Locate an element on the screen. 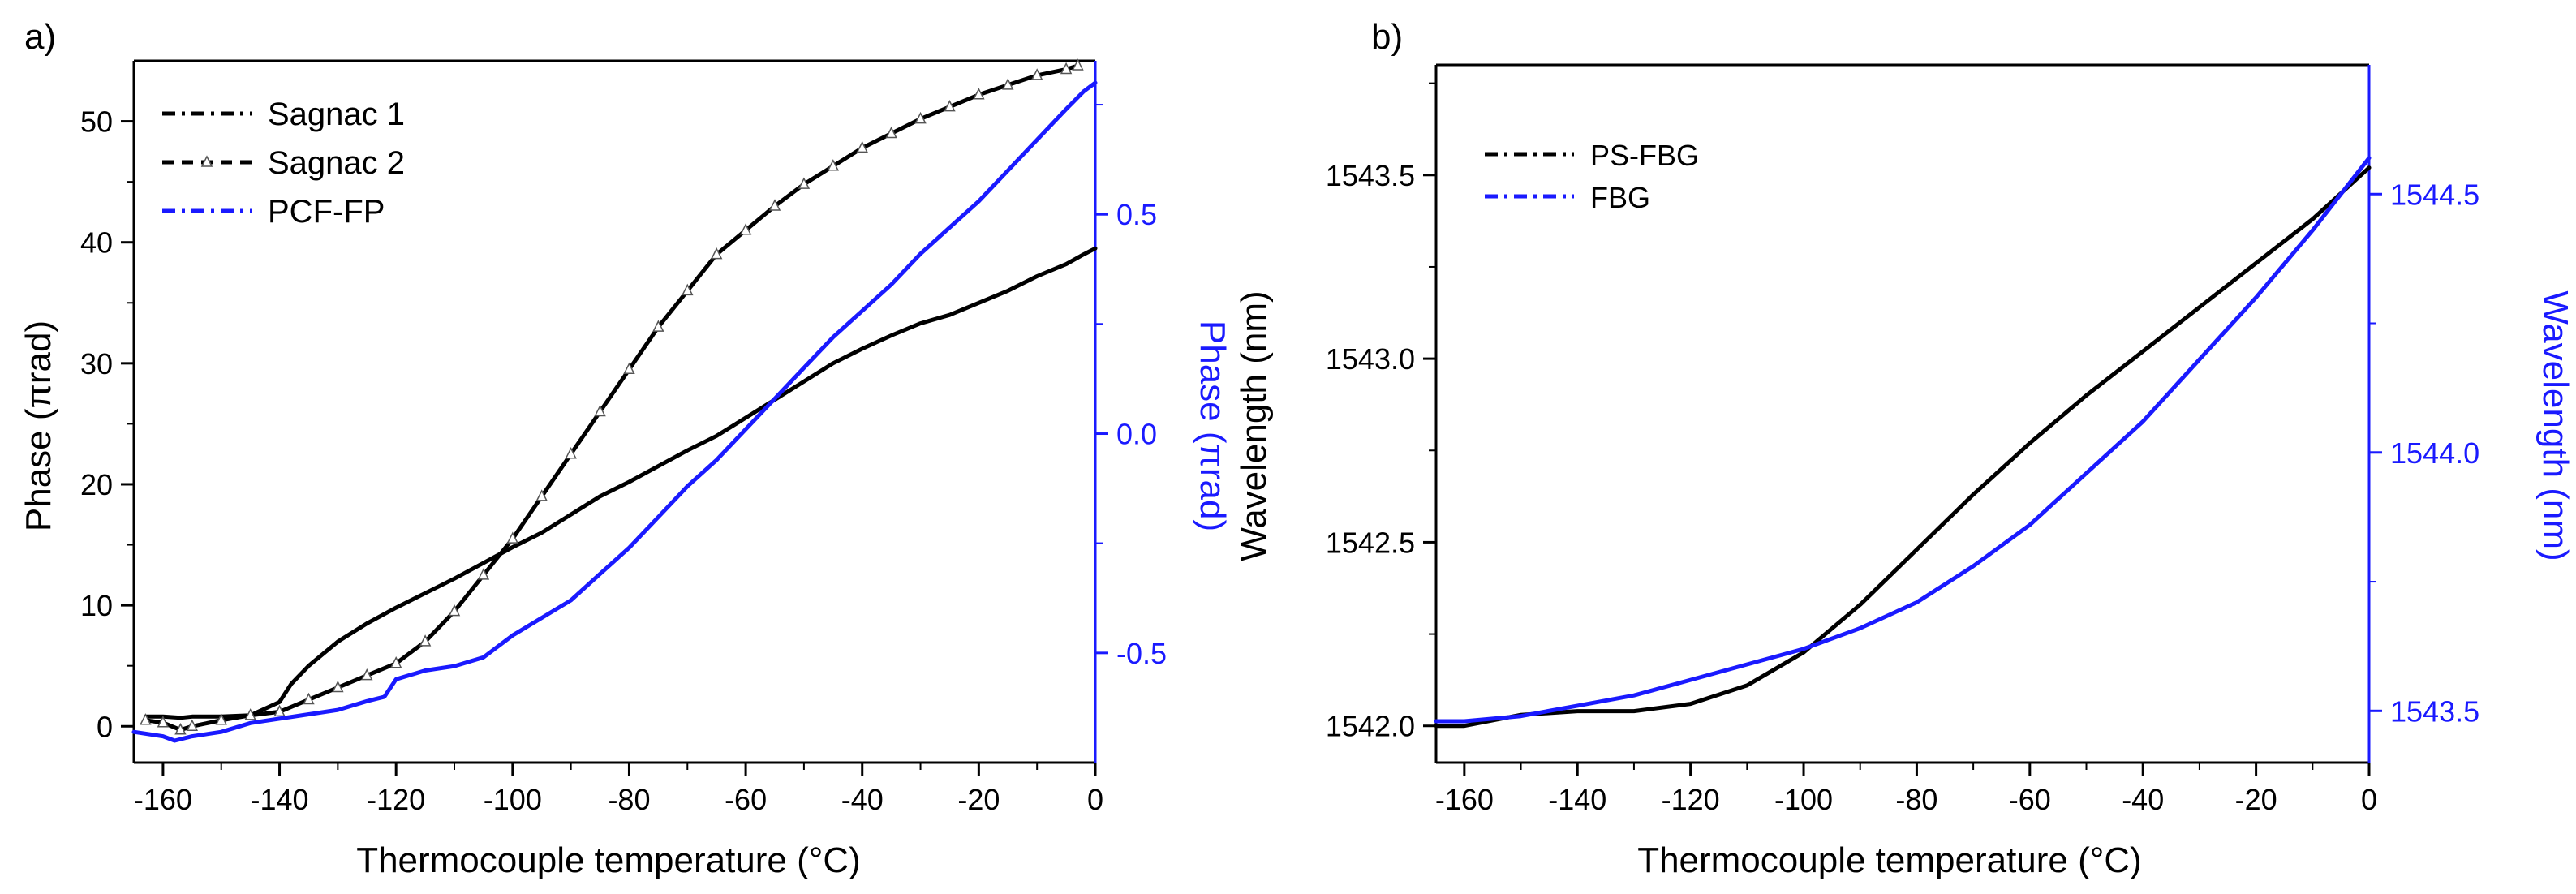 The height and width of the screenshot is (894, 2576). panel-a-y-tick-label: 50 is located at coordinates (96, 122).